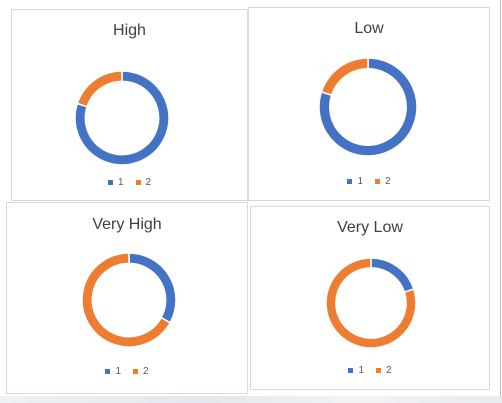  What do you see at coordinates (129, 30) in the screenshot?
I see `chart-title: High` at bounding box center [129, 30].